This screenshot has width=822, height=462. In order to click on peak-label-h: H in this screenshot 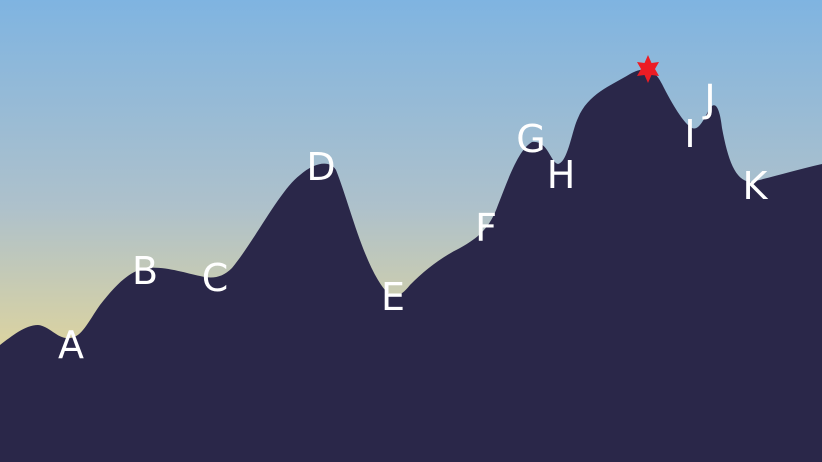, I will do `click(561, 175)`.